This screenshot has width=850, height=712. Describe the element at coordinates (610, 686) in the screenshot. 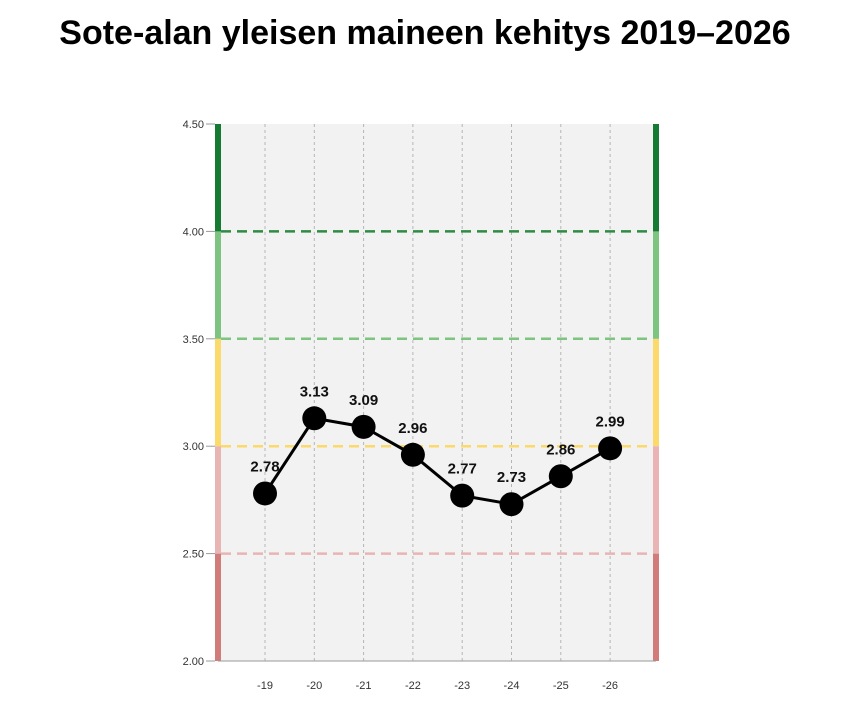

I see `x-tick-label-7: -26` at that location.